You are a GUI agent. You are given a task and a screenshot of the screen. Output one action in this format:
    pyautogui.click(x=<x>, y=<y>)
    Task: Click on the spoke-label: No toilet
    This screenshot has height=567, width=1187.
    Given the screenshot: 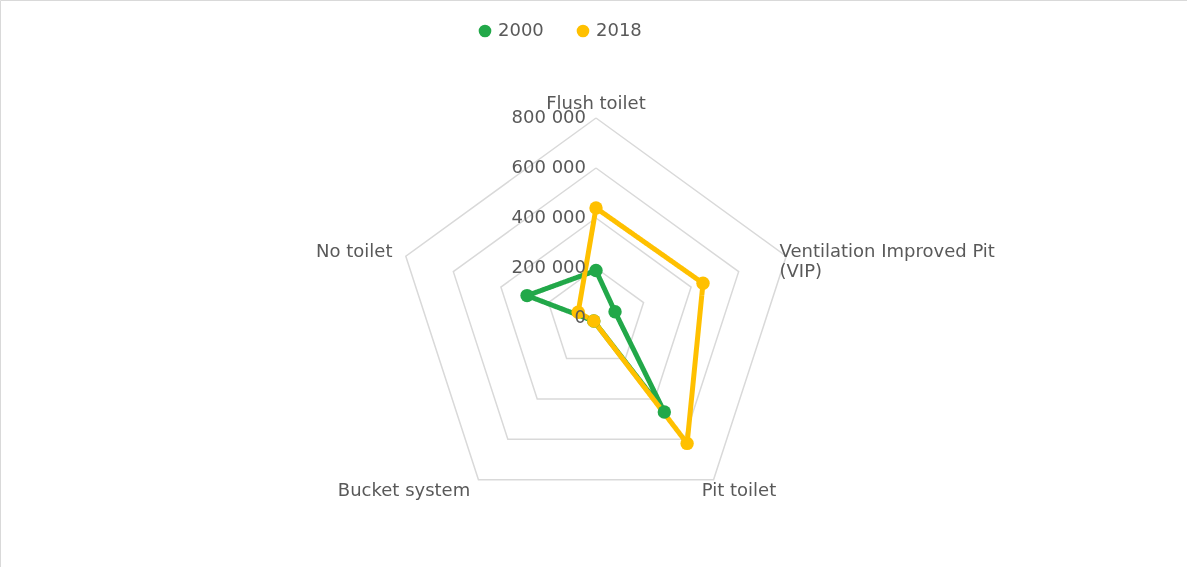 What is the action you would take?
    pyautogui.click(x=354, y=250)
    